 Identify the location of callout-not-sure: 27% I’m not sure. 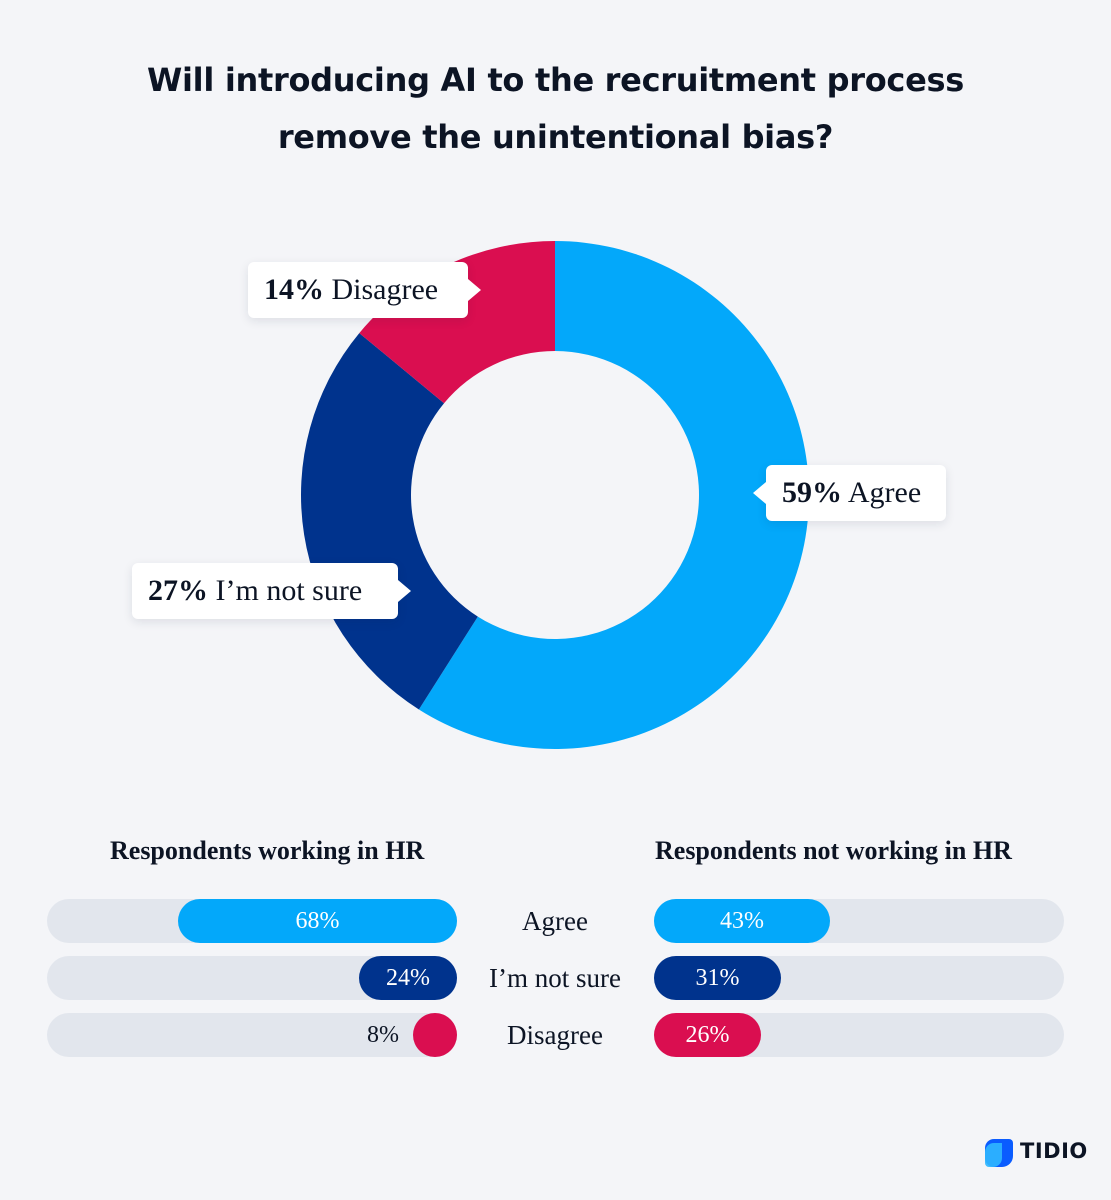
(271, 591).